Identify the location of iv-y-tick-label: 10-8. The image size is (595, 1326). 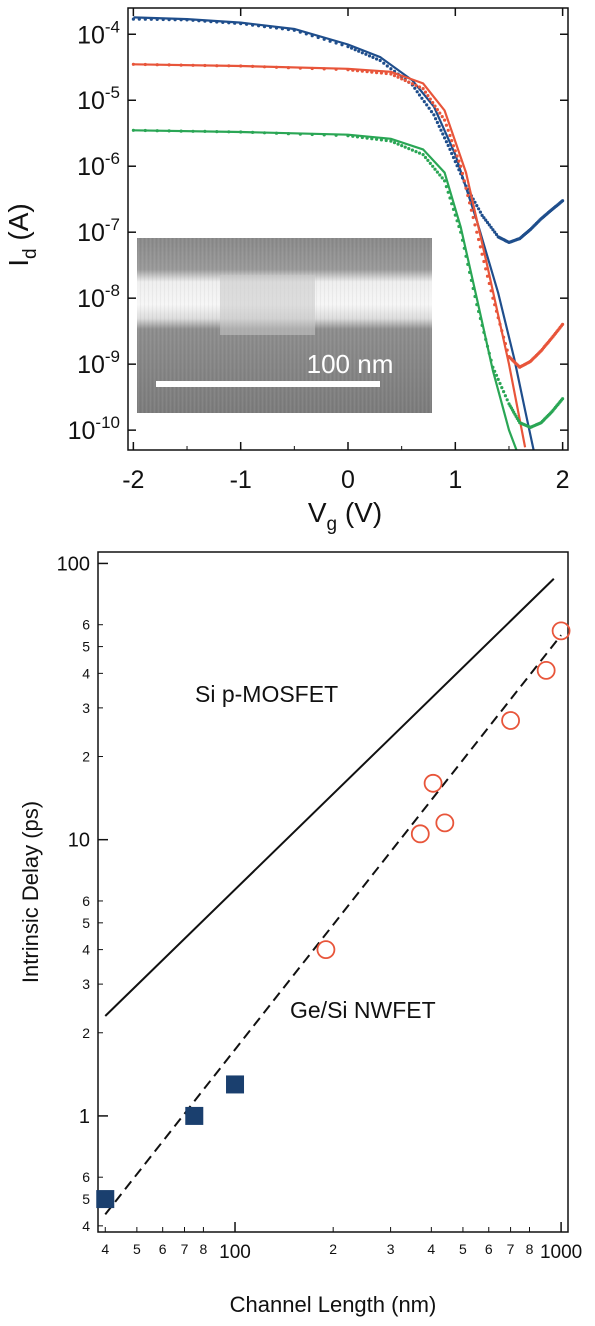
(98, 297).